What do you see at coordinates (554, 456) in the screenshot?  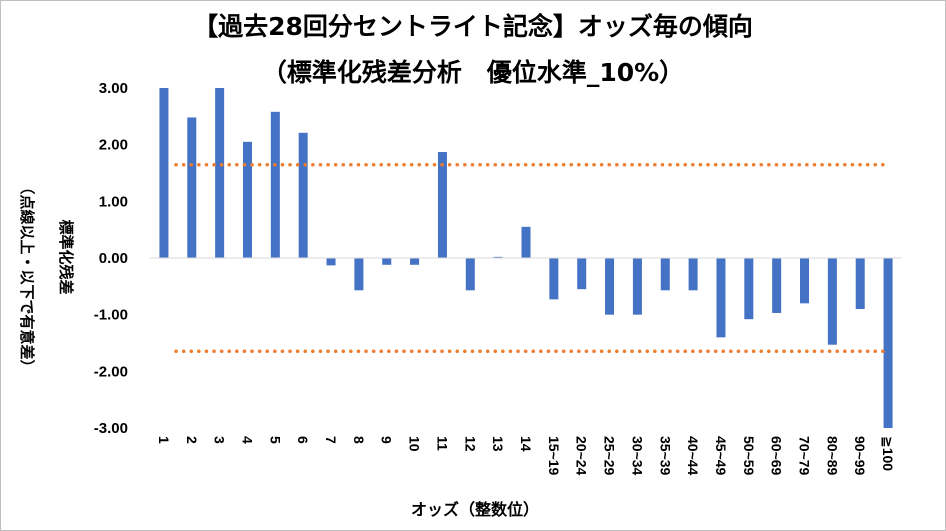 I see `x-tick-label: 15~19` at bounding box center [554, 456].